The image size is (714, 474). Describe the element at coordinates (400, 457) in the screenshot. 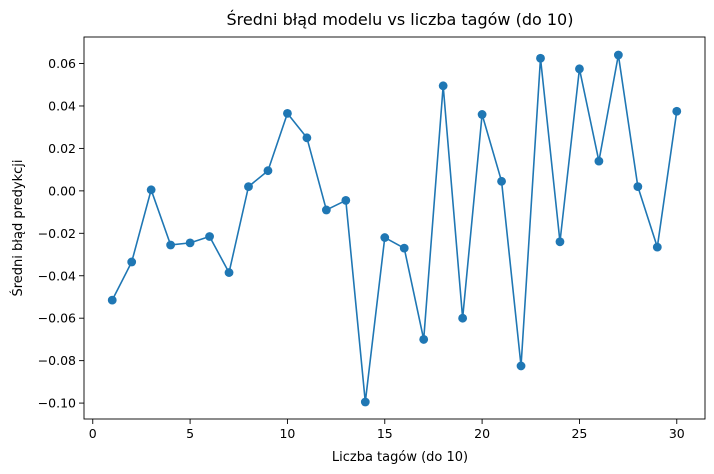

I see `x-axis-label: Liczba tagów (do 10)` at that location.